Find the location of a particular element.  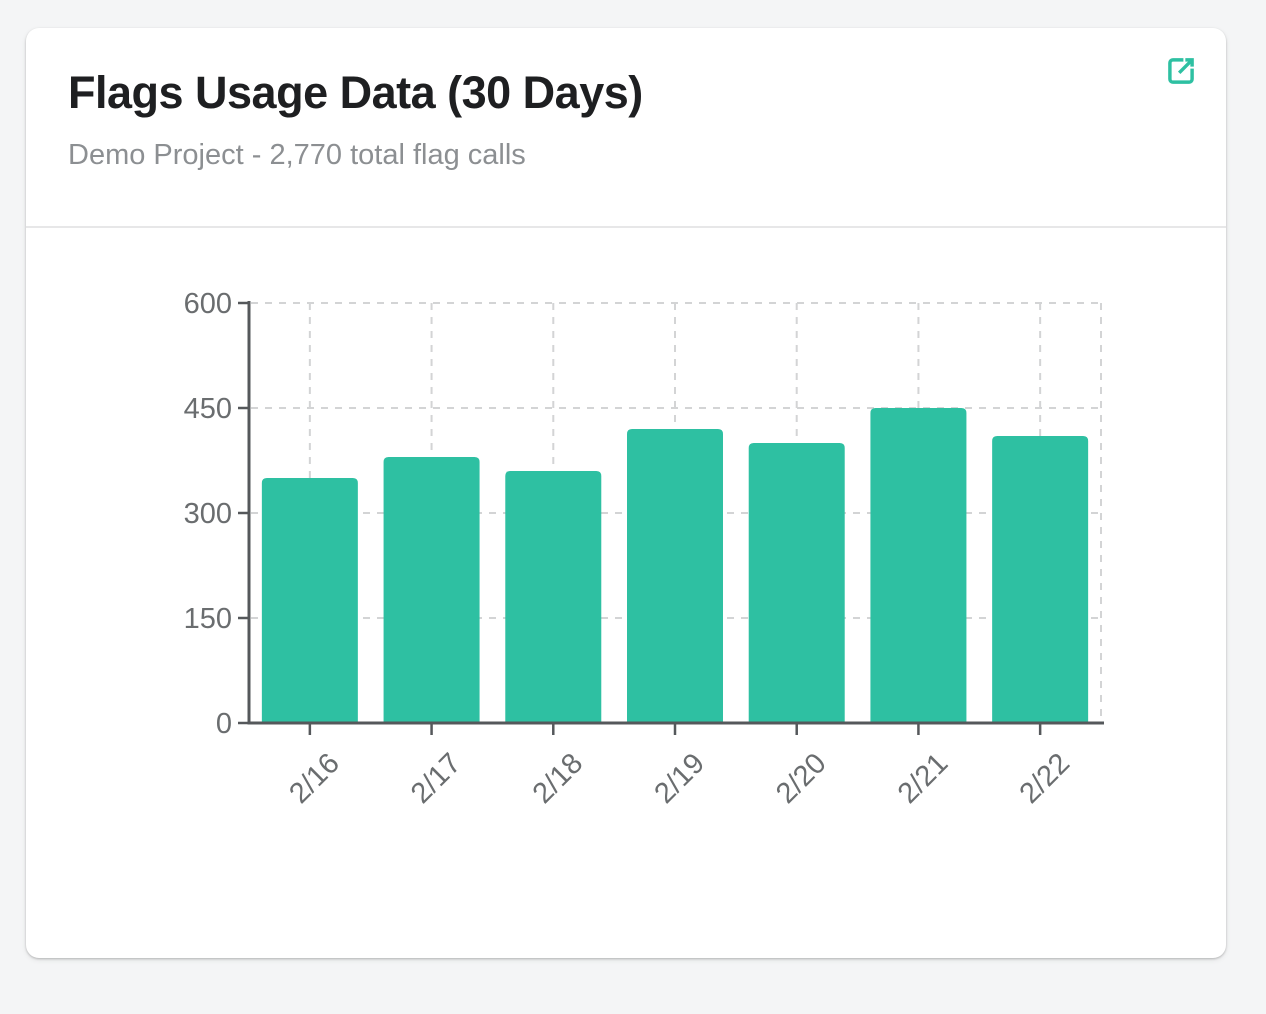

external-link-icon is located at coordinates (1181, 71).